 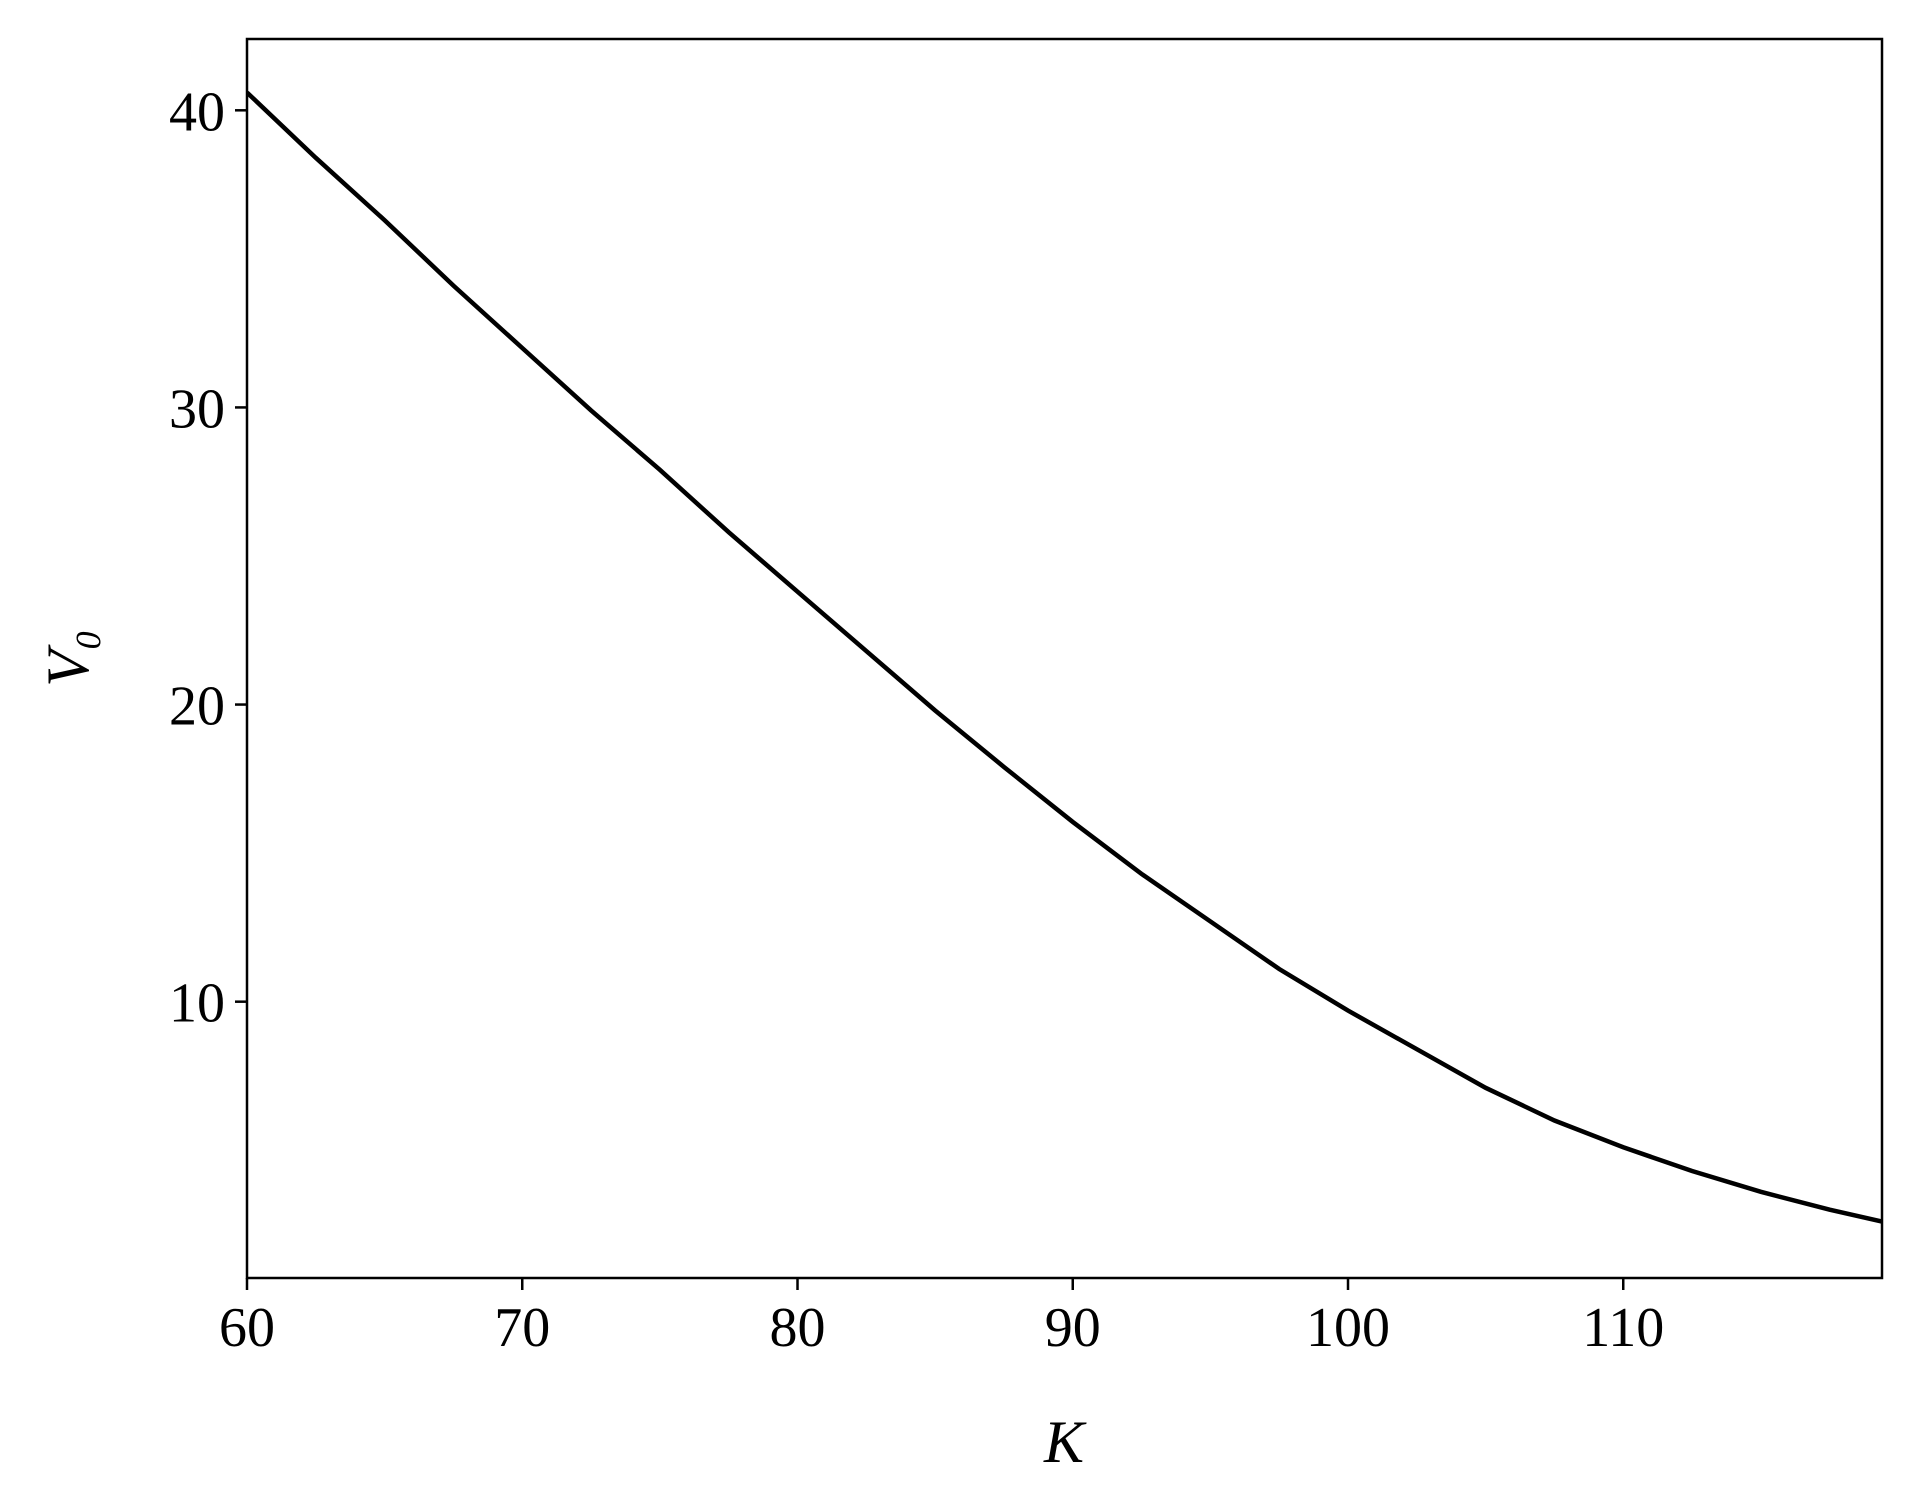 I want to click on x-axis-label: K, so click(x=1065, y=1442).